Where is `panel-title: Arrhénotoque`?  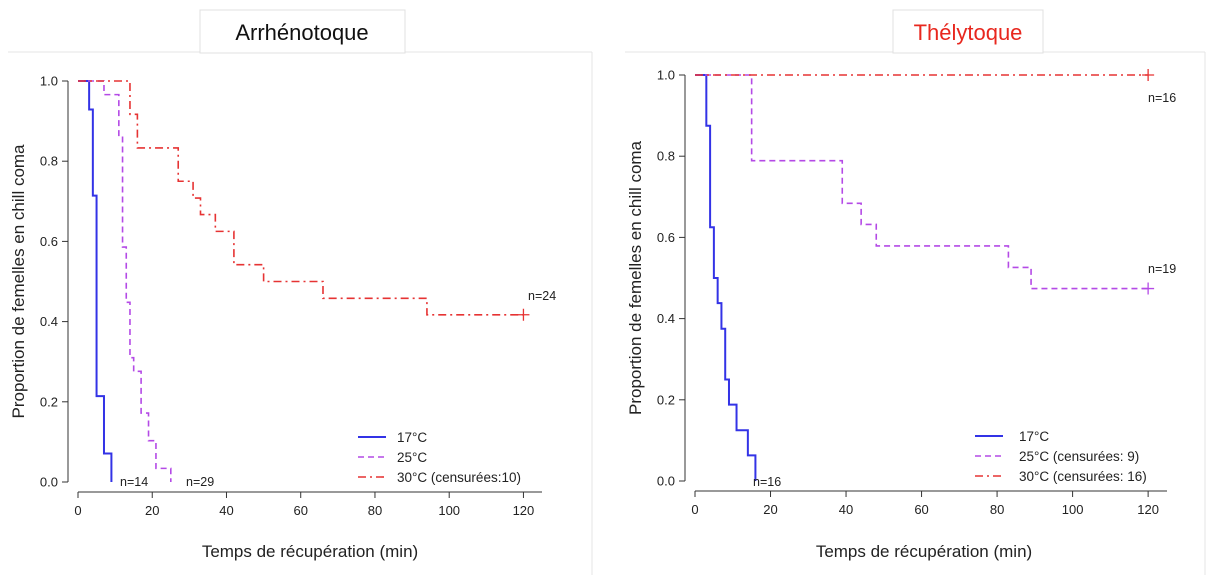 panel-title: Arrhénotoque is located at coordinates (301, 32).